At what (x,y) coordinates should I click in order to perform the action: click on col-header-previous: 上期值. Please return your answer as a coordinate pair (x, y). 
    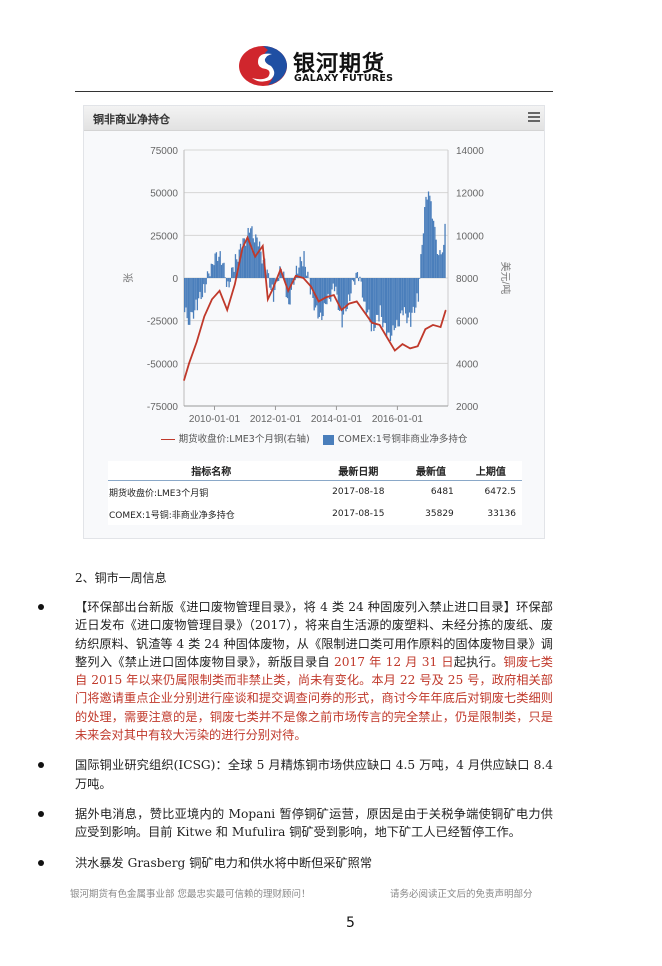
    Looking at the image, I should click on (491, 471).